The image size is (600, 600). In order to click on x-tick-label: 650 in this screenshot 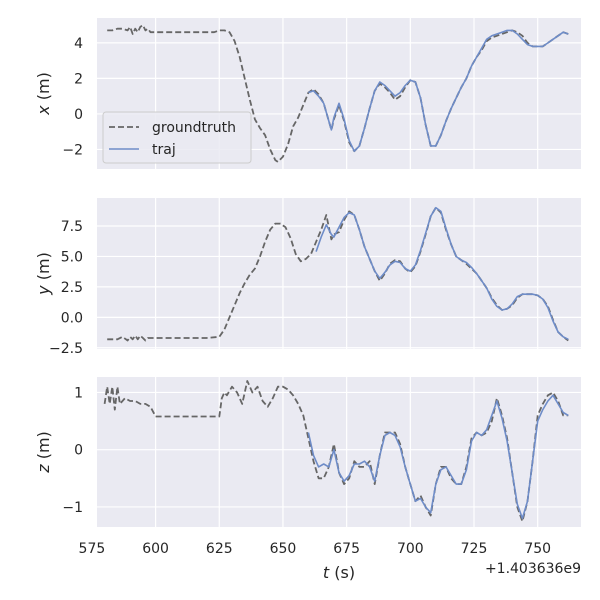, I will do `click(283, 549)`.